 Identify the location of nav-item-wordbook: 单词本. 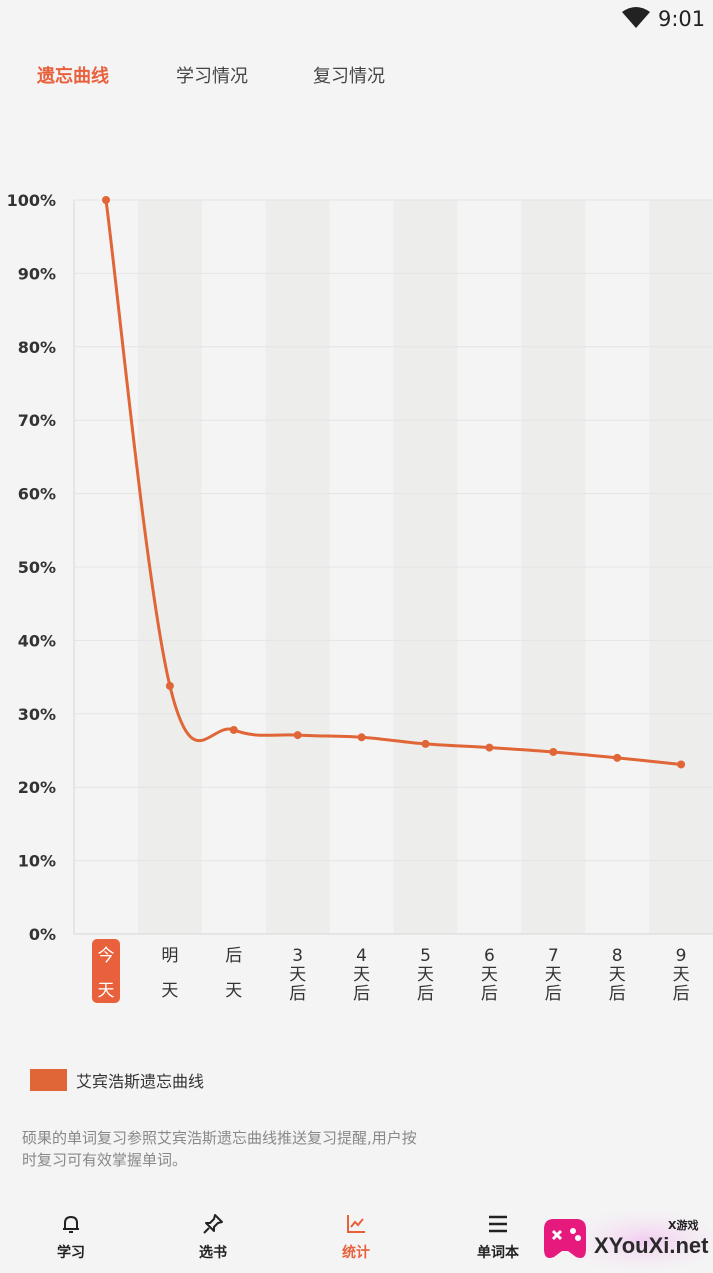
(498, 1236).